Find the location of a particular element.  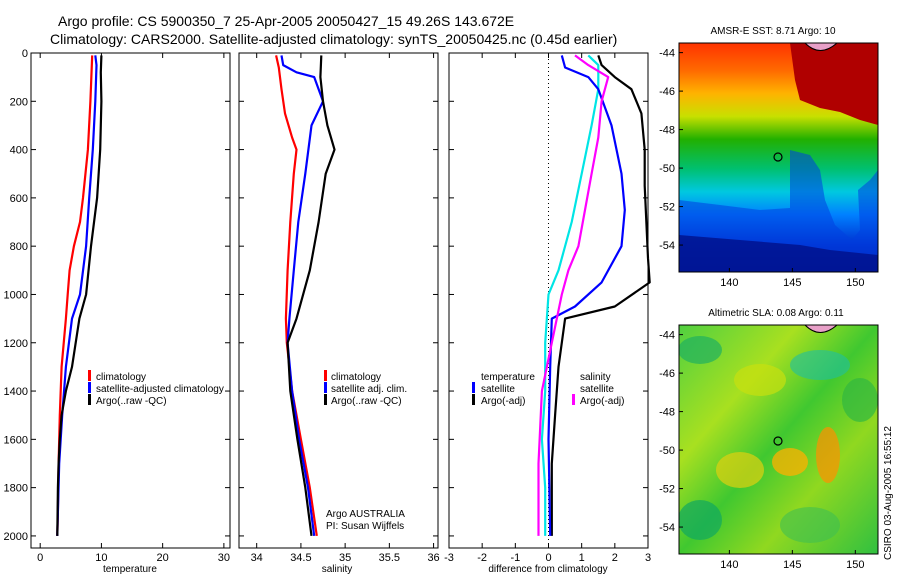

profile-line-magenta is located at coordinates (573, 295).